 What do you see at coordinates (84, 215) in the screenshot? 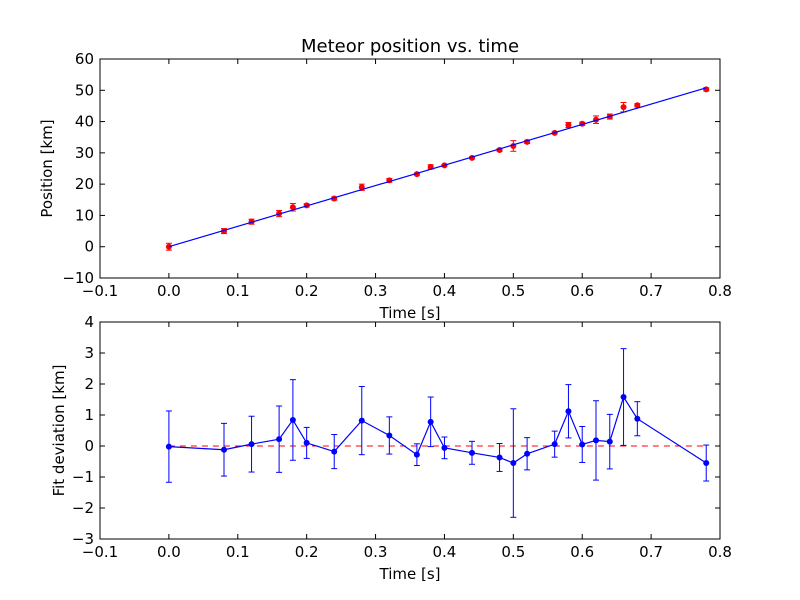
I see `y-tick-label: 10` at bounding box center [84, 215].